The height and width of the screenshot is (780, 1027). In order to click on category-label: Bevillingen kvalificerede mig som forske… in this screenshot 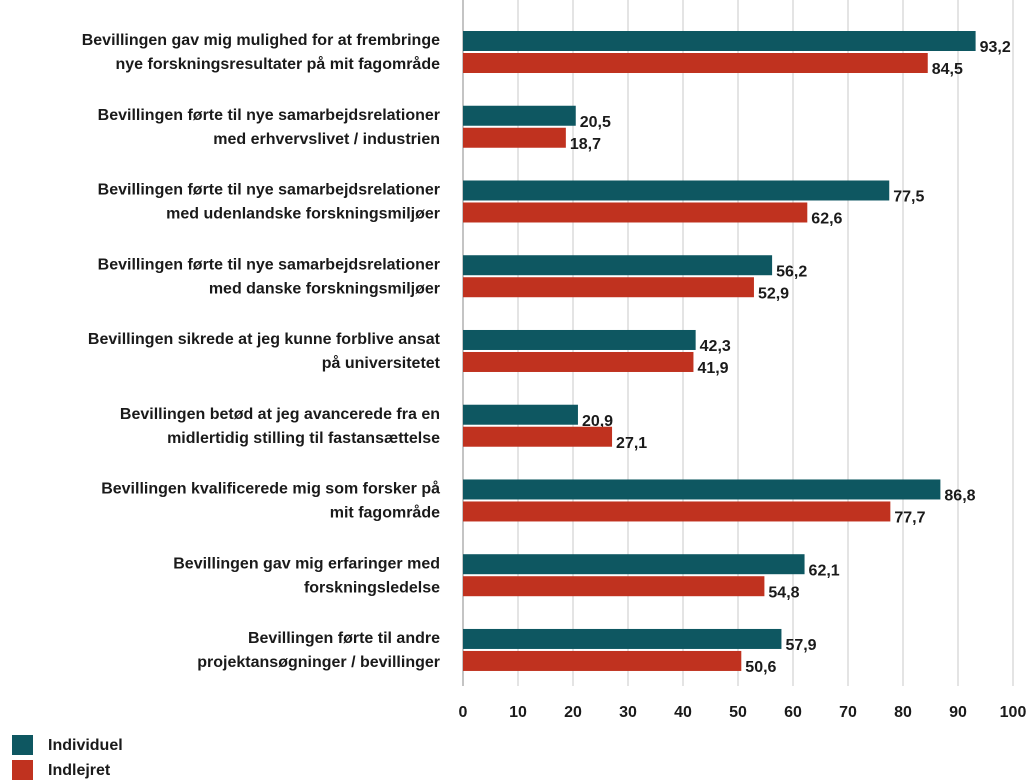, I will do `click(270, 489)`.